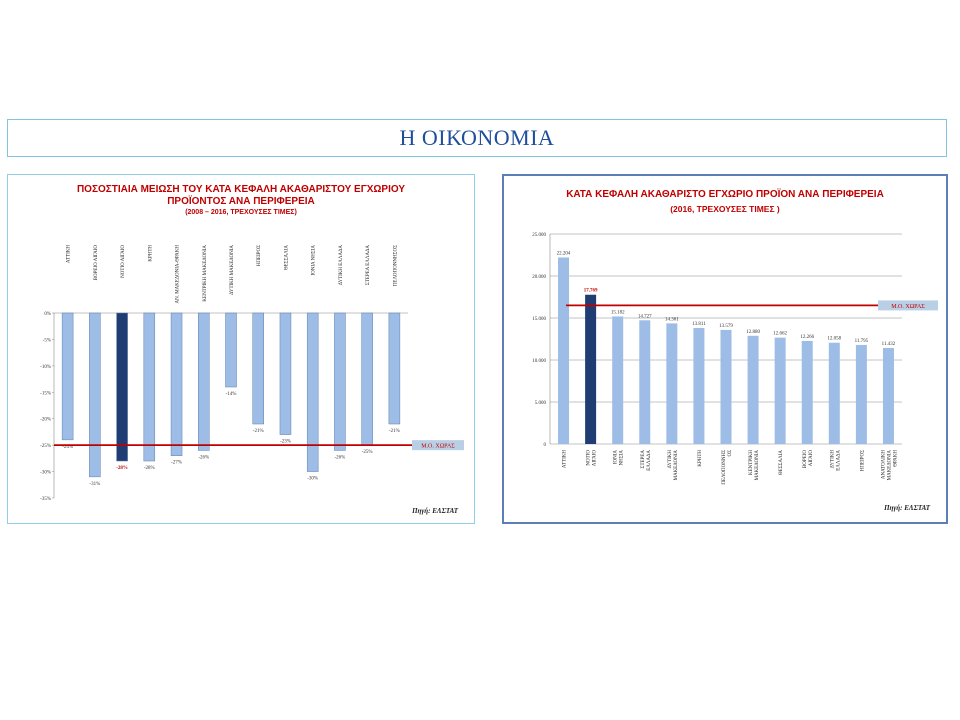  Describe the element at coordinates (45, 420) in the screenshot. I see `left-y-tick-label: -20%` at that location.